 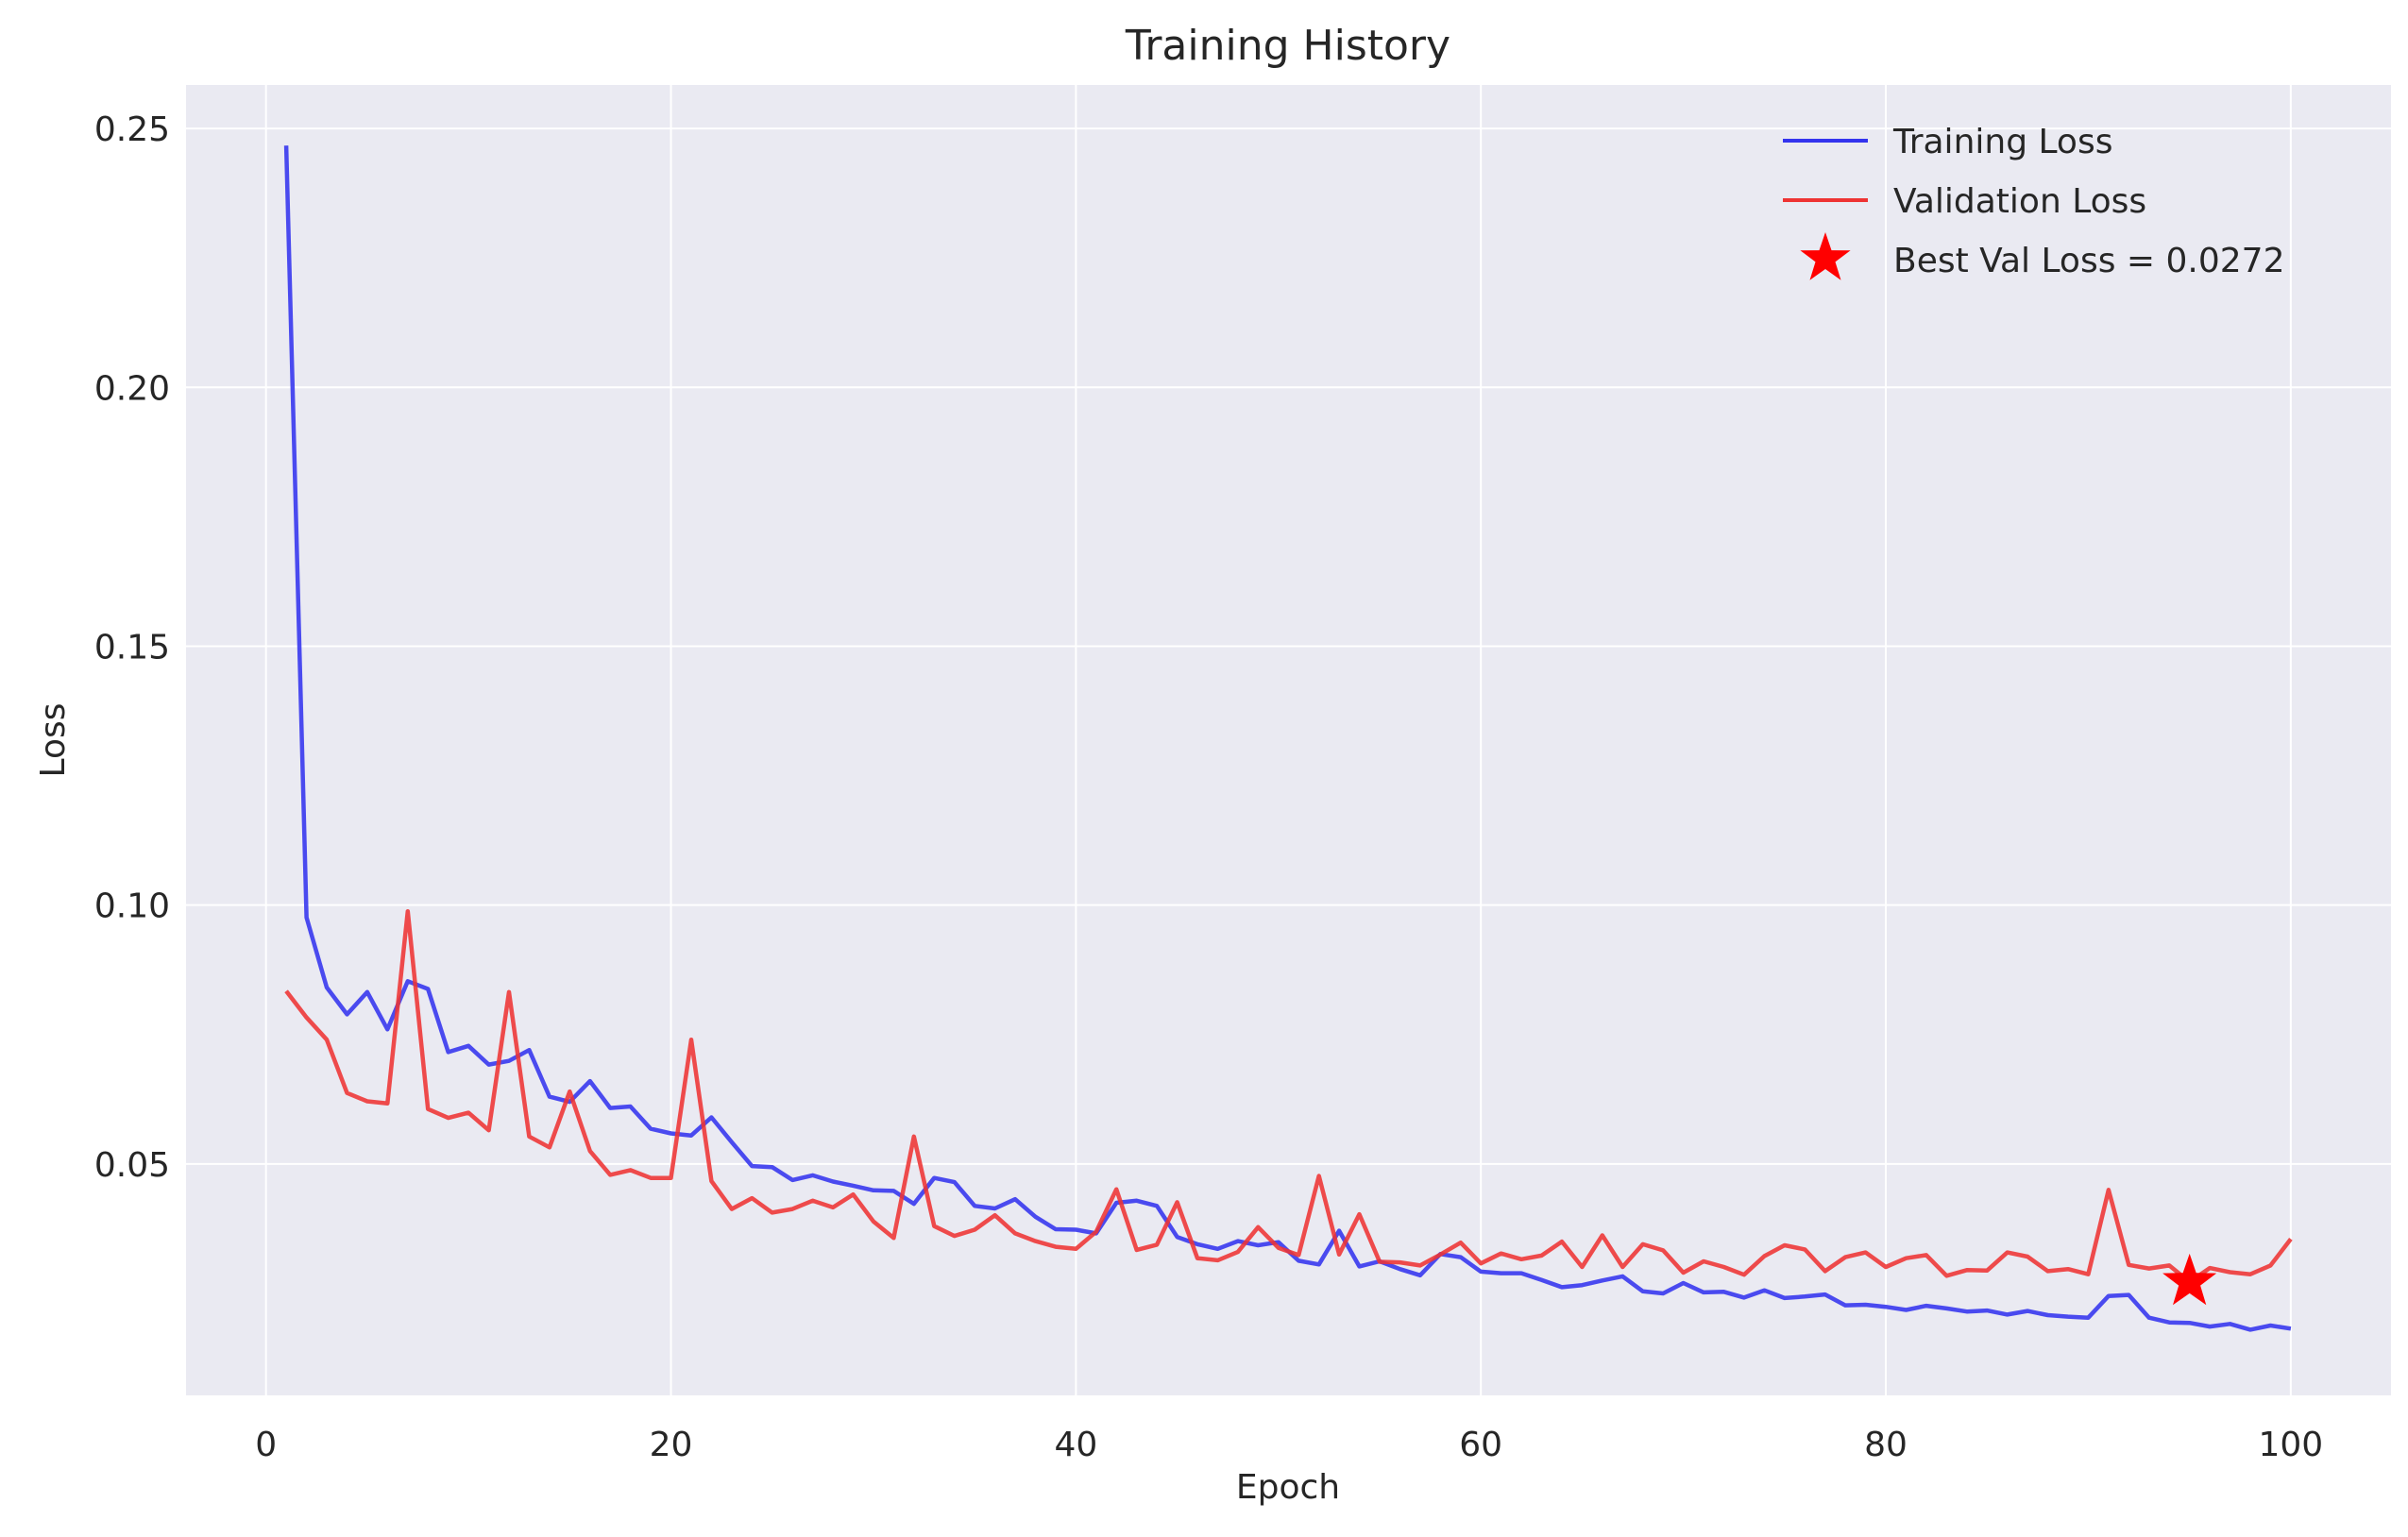 I want to click on y-tick-label: 0.05, so click(x=132, y=1165).